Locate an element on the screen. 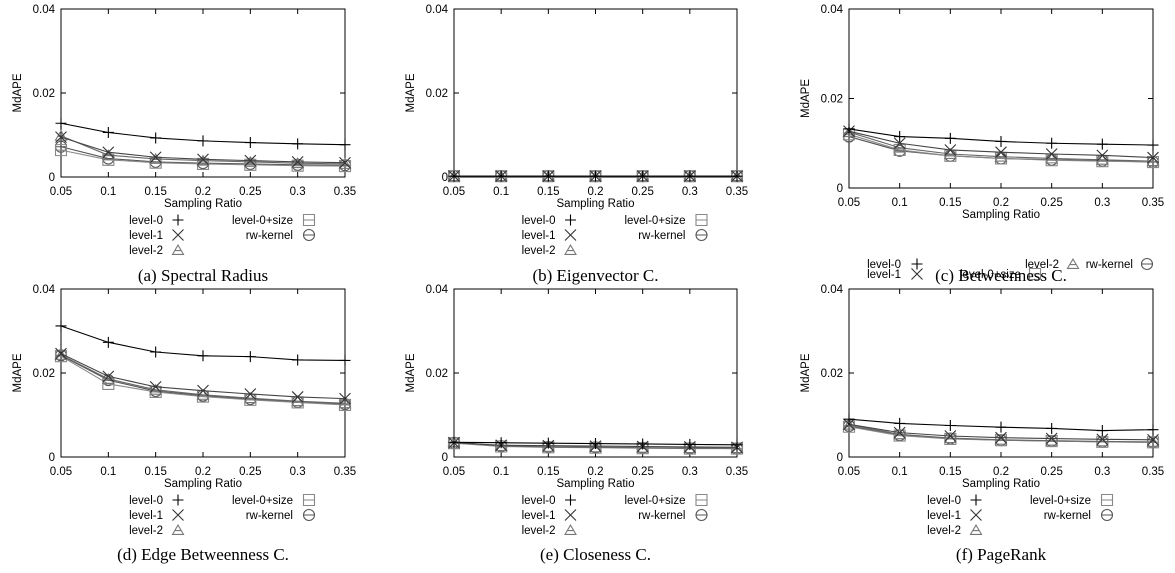  x-tick-label: 0.1 is located at coordinates (108, 472).